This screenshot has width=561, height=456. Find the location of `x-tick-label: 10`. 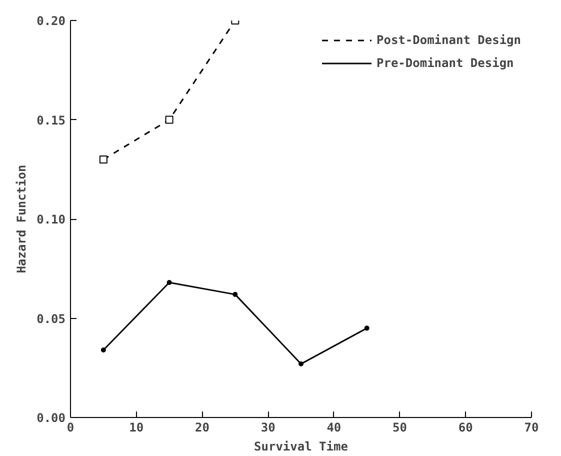

x-tick-label: 10 is located at coordinates (136, 427).